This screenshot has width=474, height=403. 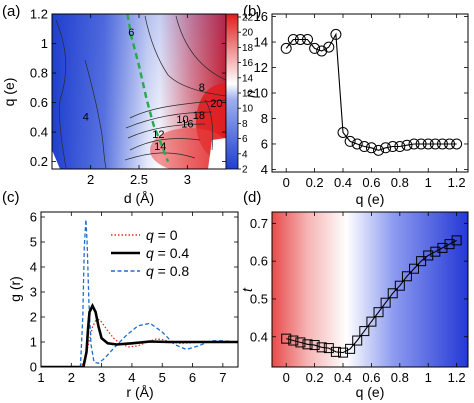 What do you see at coordinates (9, 92) in the screenshot?
I see `panel-a-ylabel: q (e)` at bounding box center [9, 92].